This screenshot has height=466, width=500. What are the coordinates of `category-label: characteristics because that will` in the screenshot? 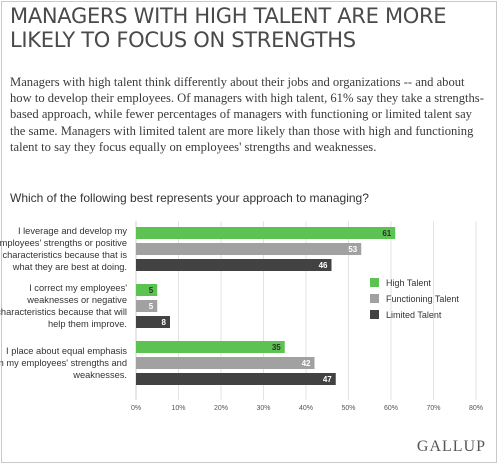 It's located at (63, 312).